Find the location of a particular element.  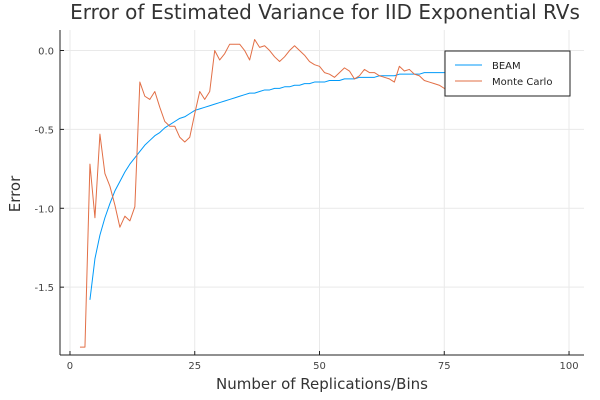

legend-label-beam: BEAM is located at coordinates (506, 66).